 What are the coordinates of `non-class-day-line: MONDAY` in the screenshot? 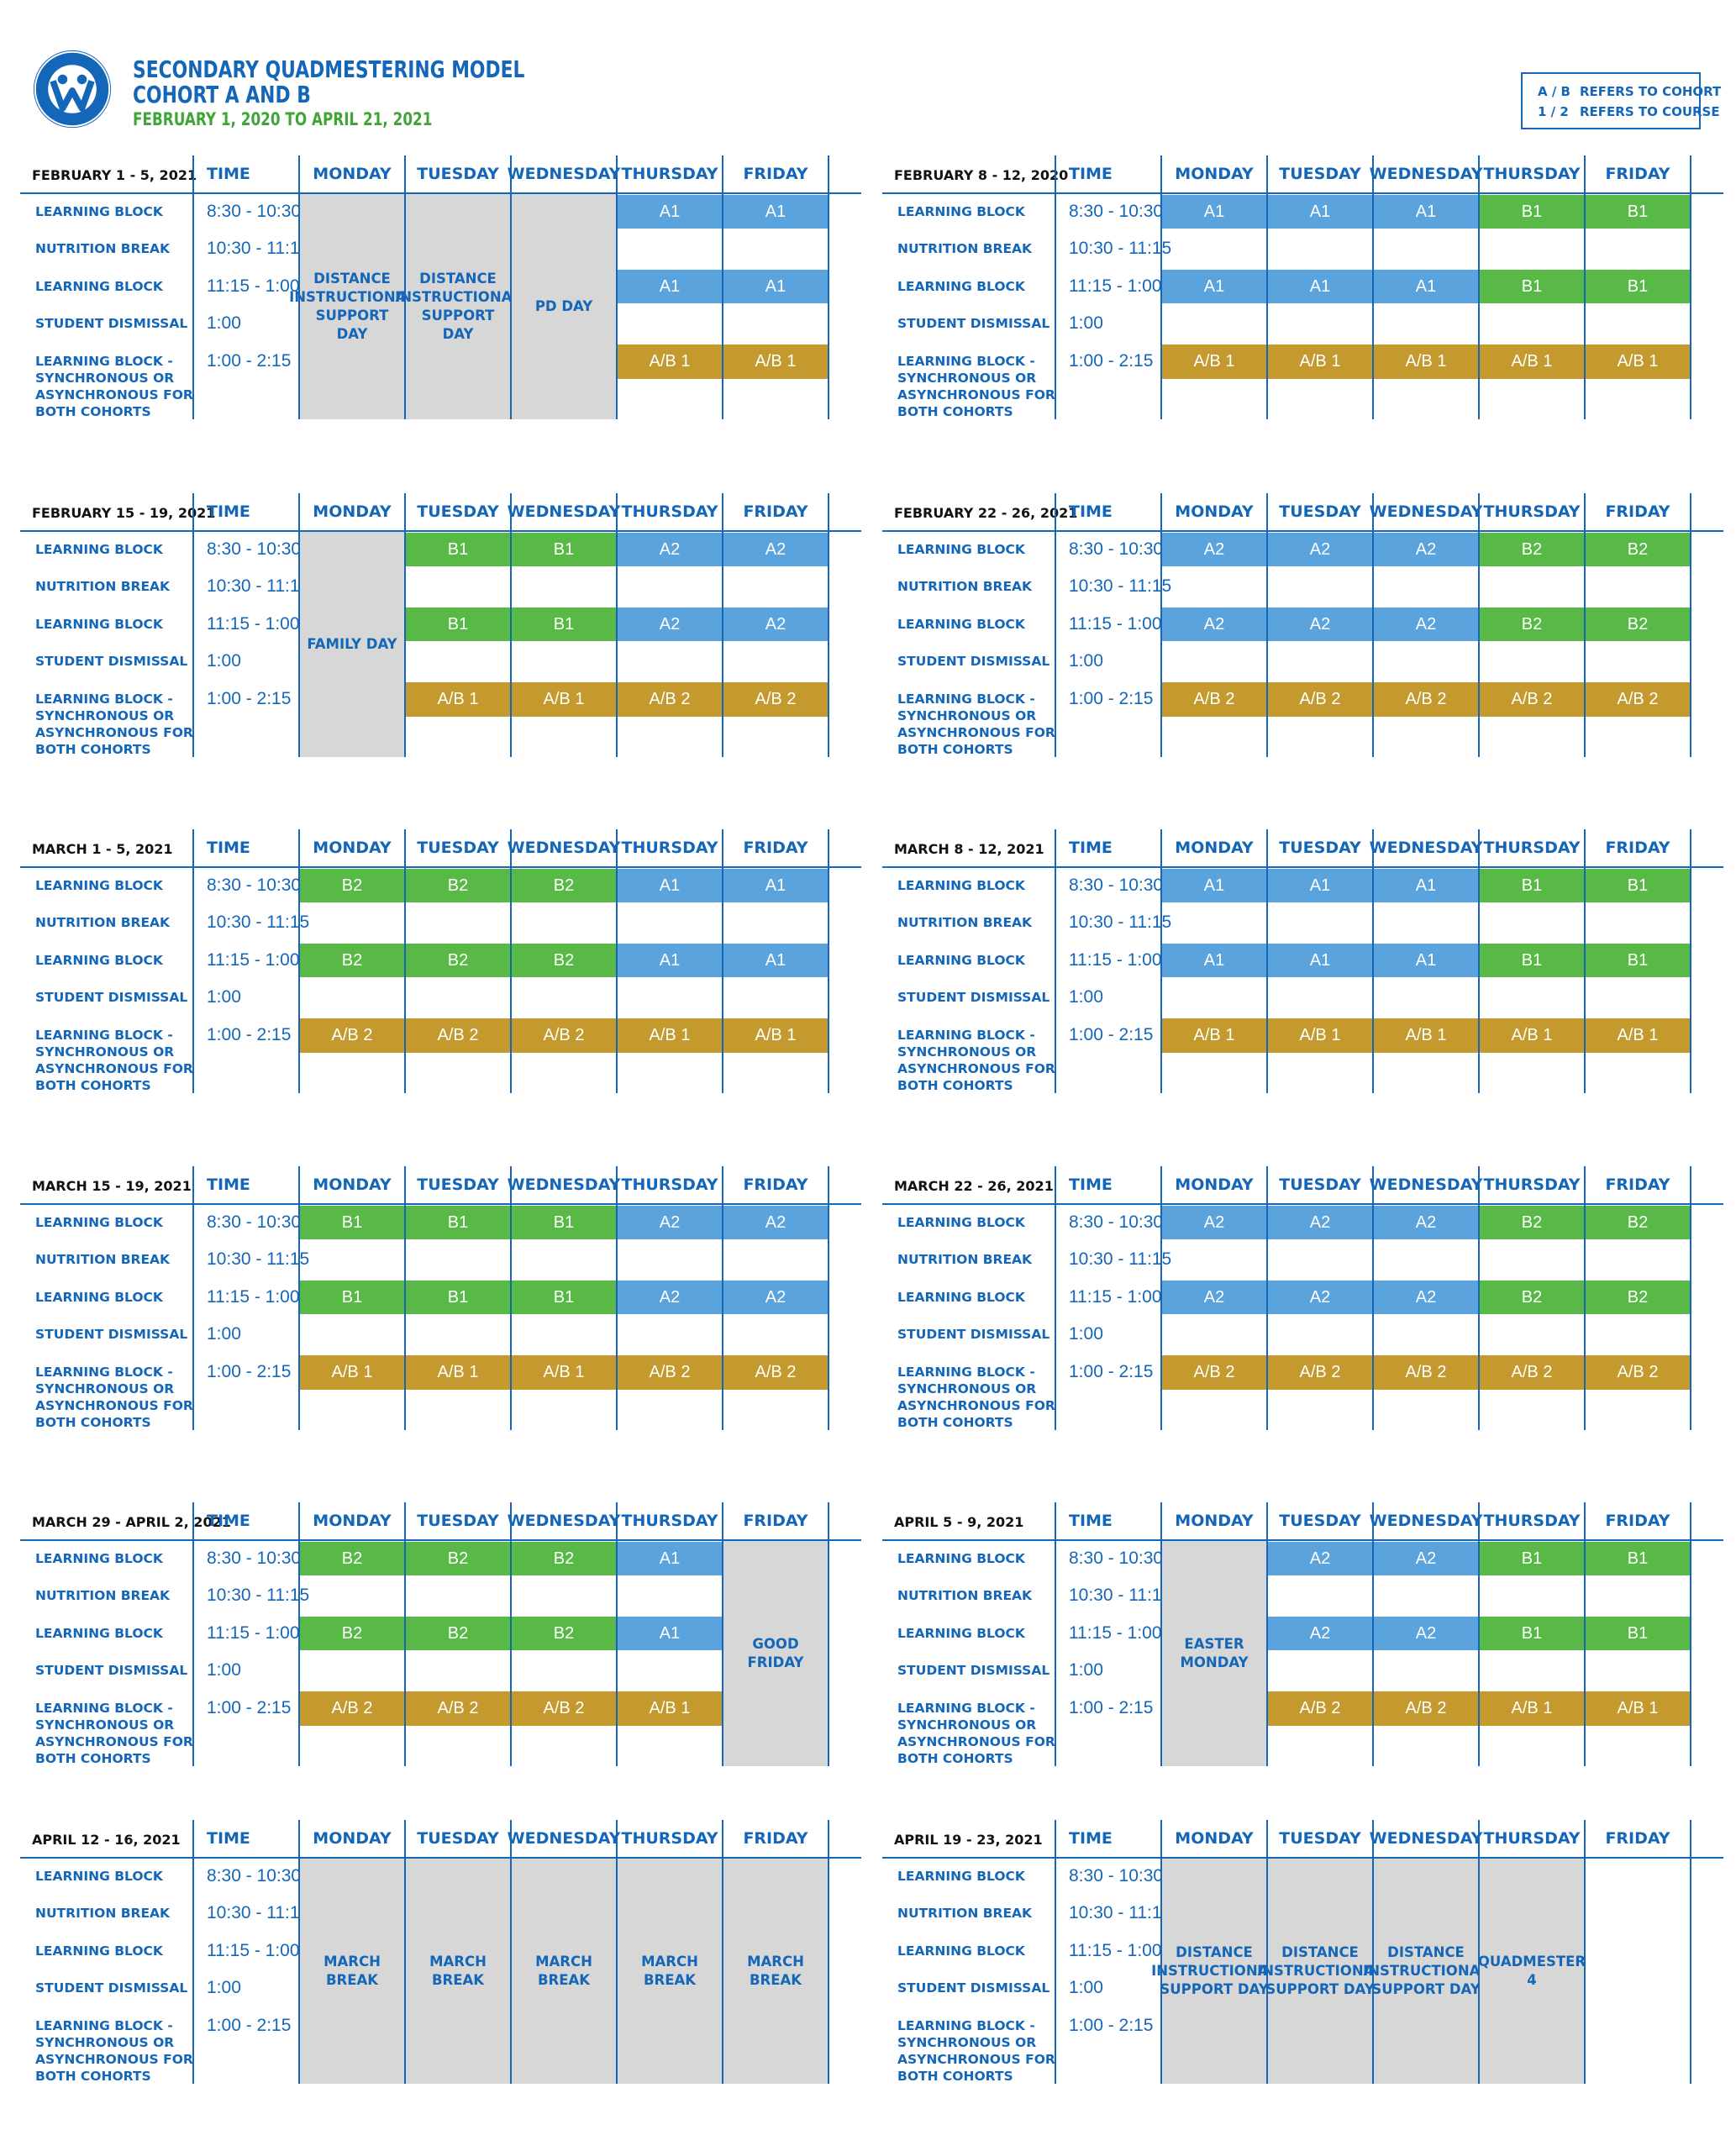 It's located at (1214, 1662).